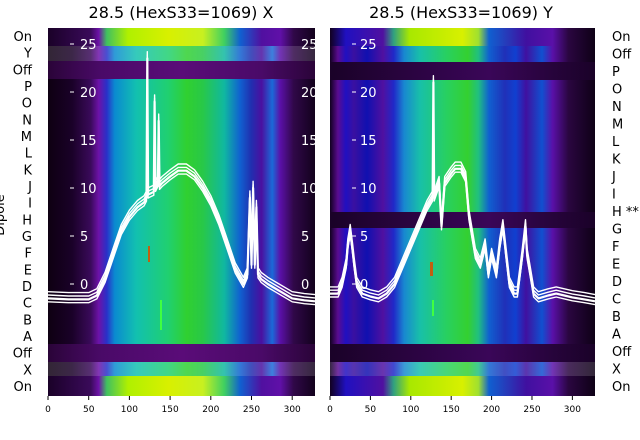 The image size is (640, 440). What do you see at coordinates (451, 410) in the screenshot?
I see `x-tick-label: 150` at bounding box center [451, 410].